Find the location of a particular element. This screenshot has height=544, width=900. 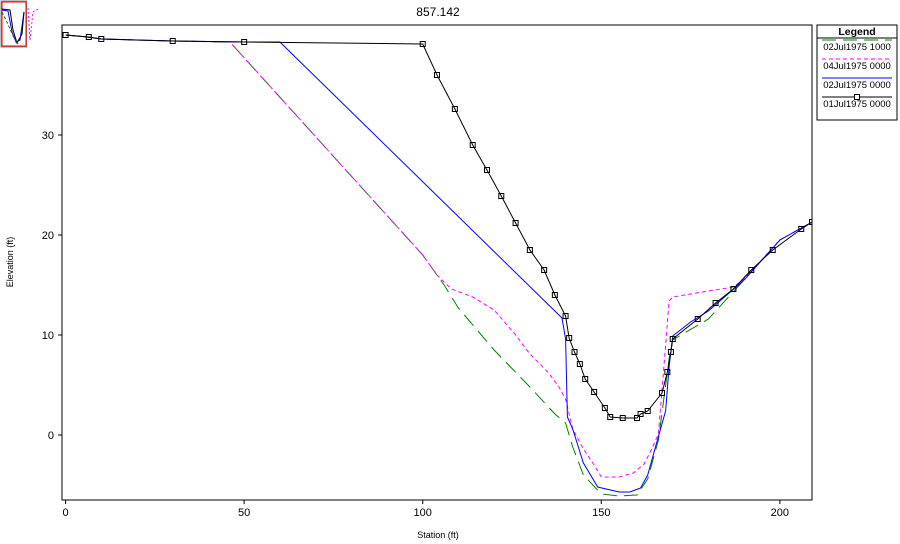

thumbnail-line-black is located at coordinates (13, 26).